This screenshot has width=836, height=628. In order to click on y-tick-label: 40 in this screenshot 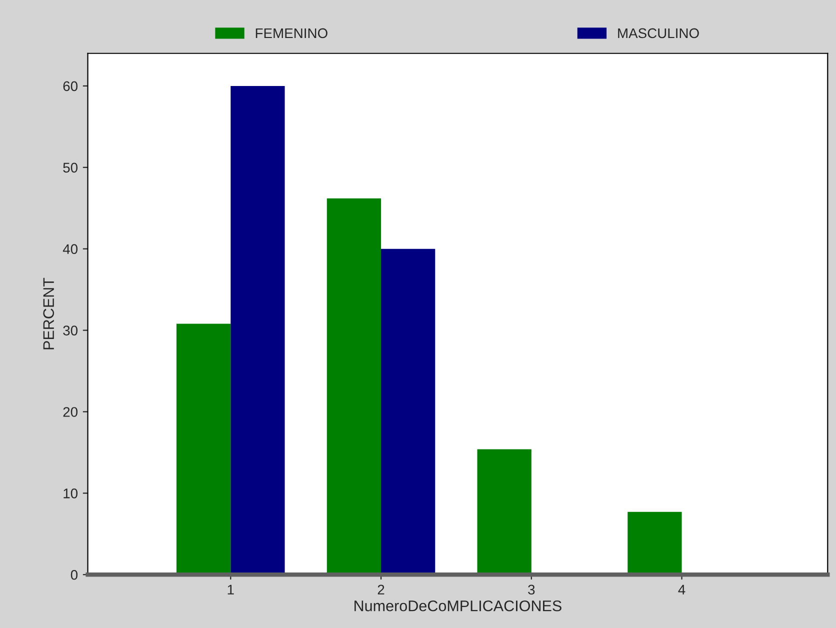, I will do `click(70, 249)`.